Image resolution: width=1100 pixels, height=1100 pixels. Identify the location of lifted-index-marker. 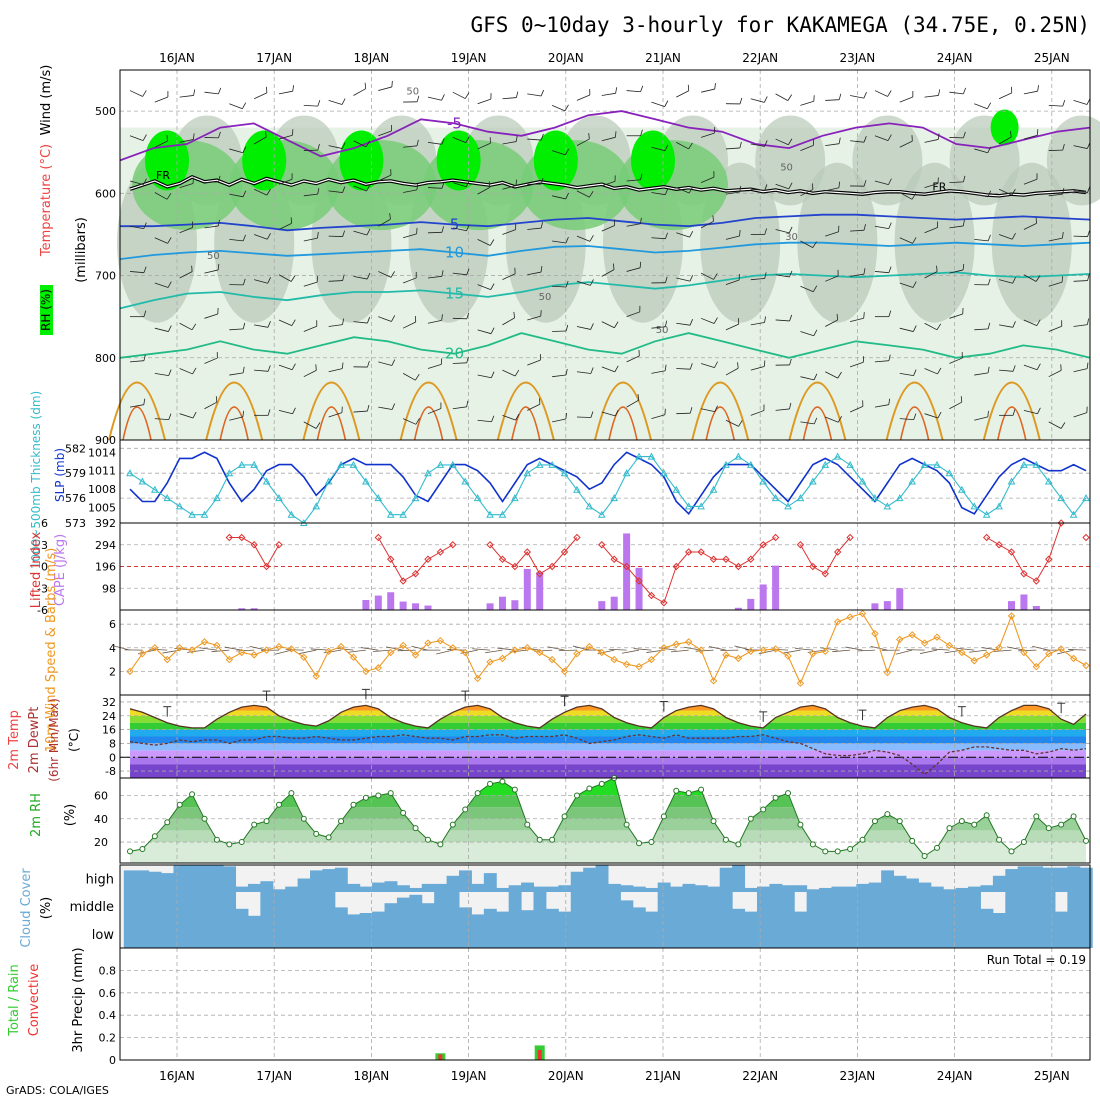
(1011, 552).